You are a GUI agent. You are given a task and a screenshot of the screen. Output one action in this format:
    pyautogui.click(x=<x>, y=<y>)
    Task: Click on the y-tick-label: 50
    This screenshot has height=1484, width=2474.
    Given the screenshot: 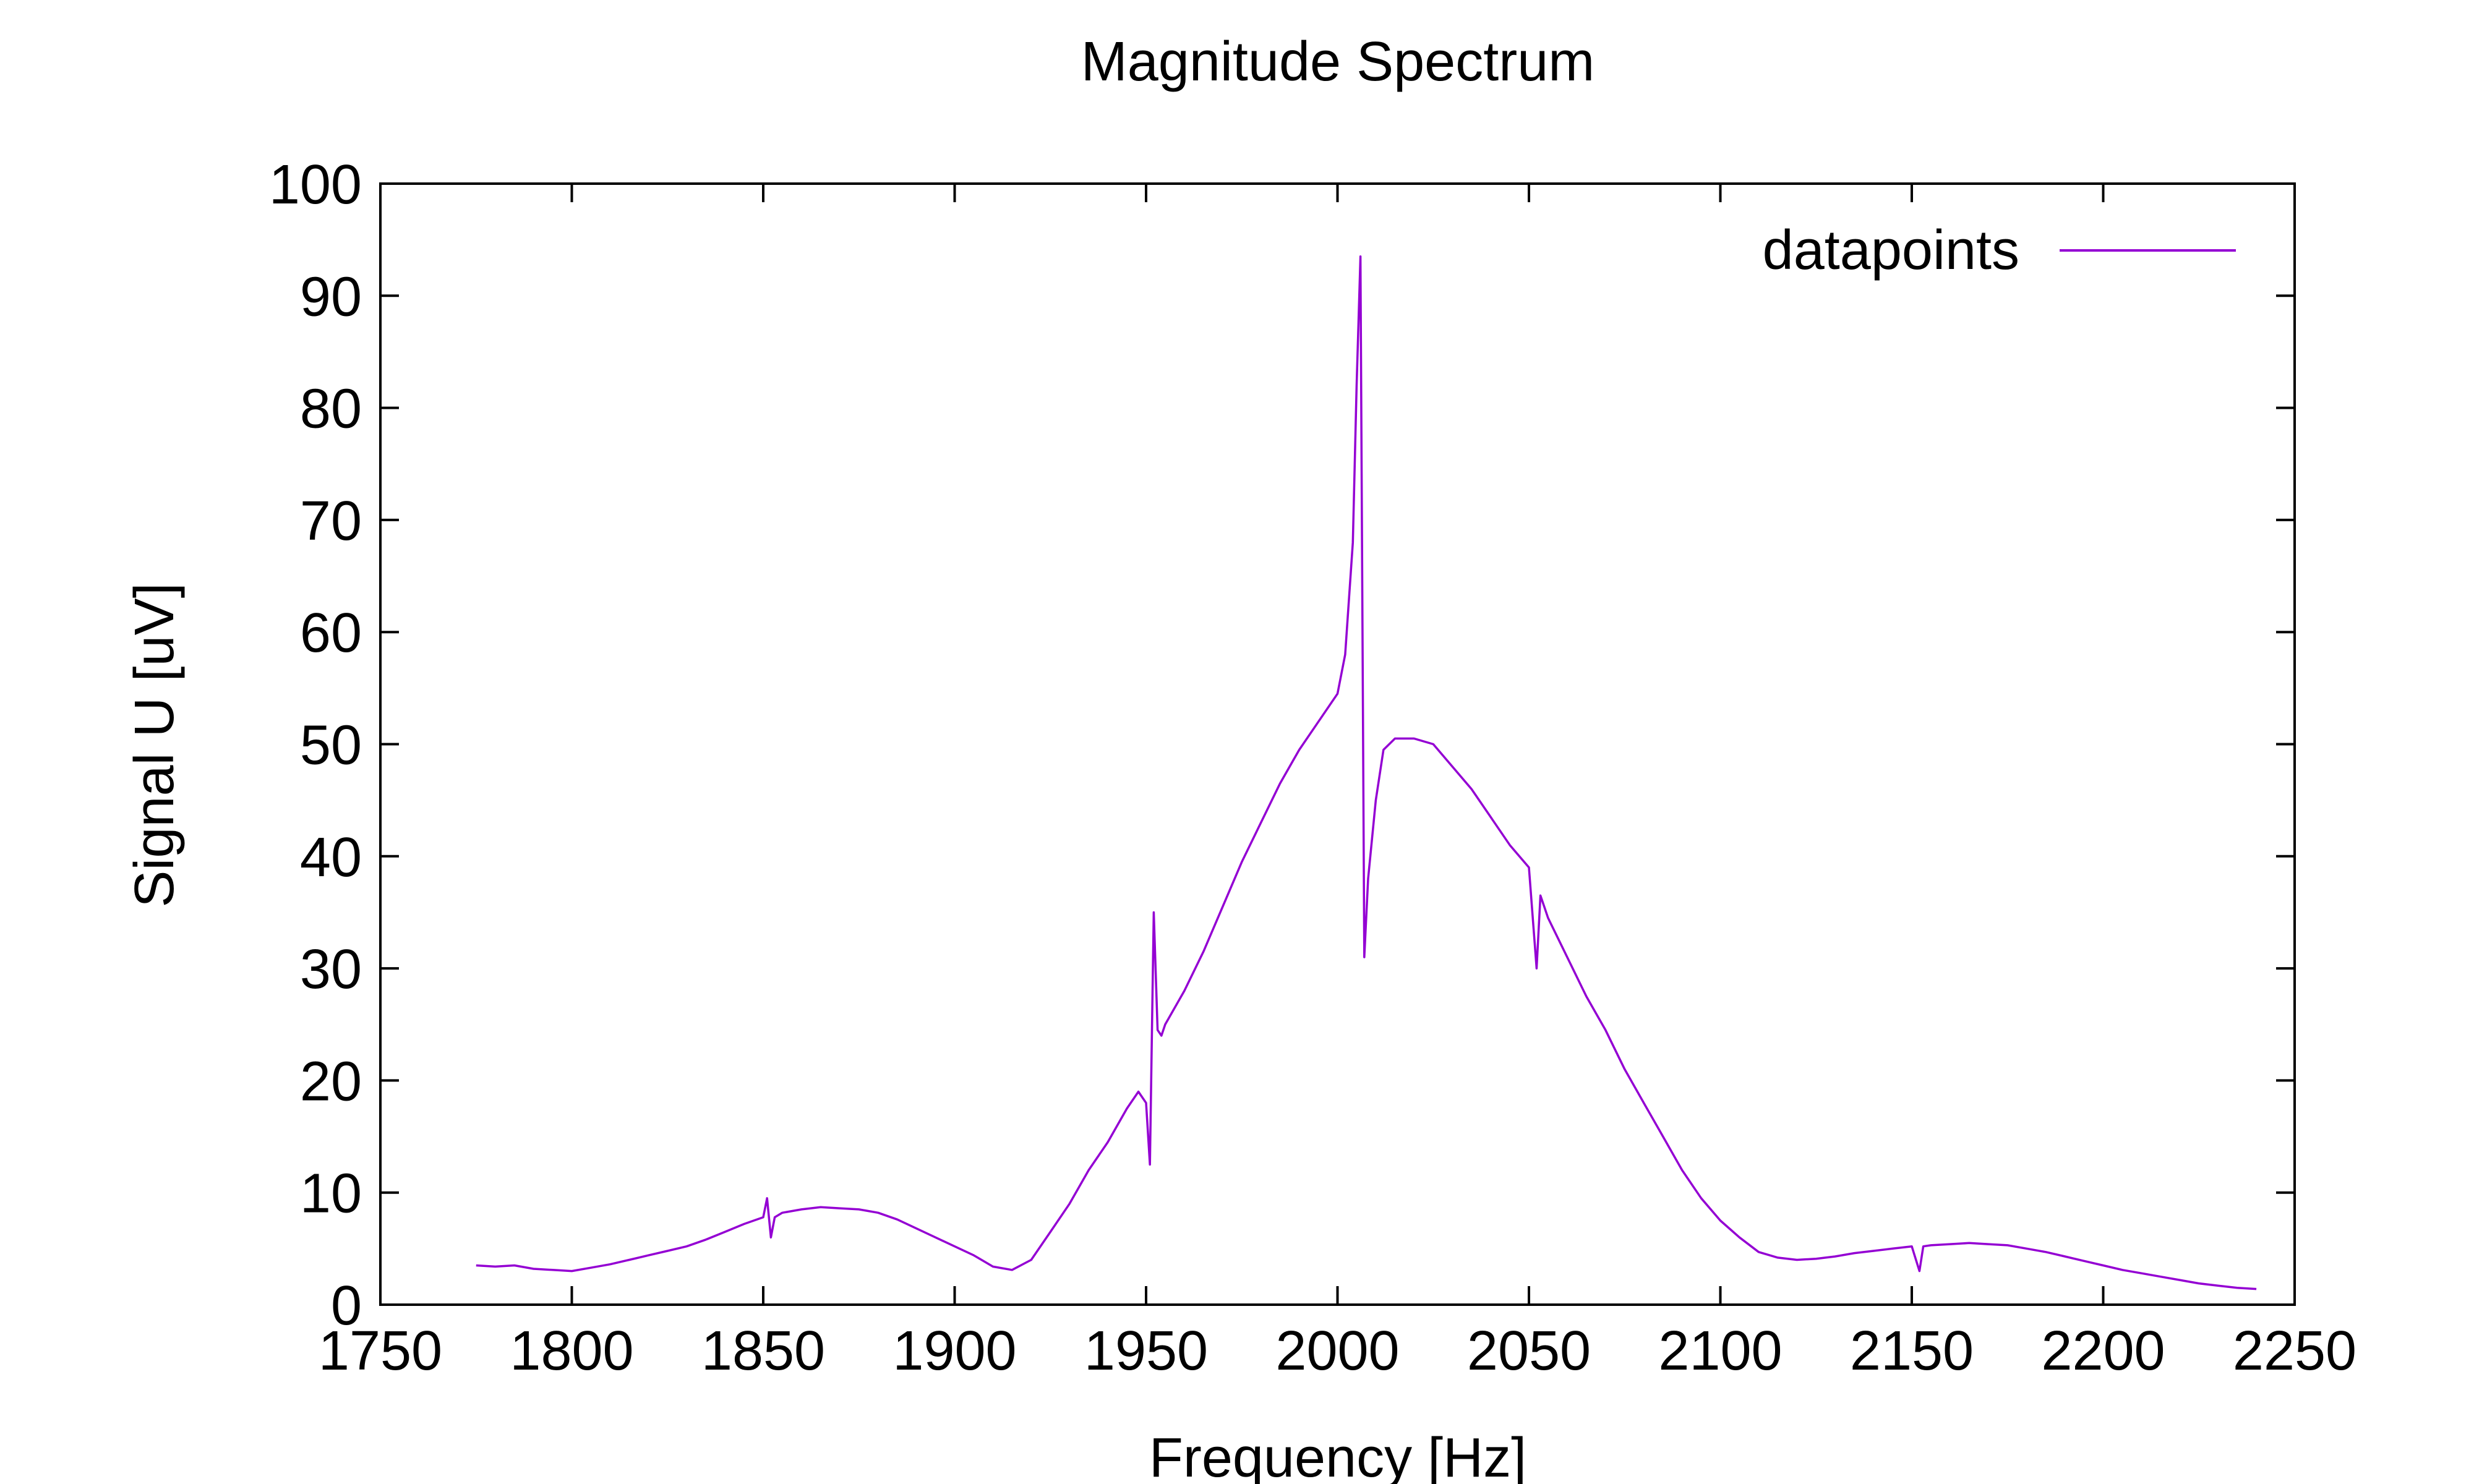 What is the action you would take?
    pyautogui.click(x=331, y=746)
    